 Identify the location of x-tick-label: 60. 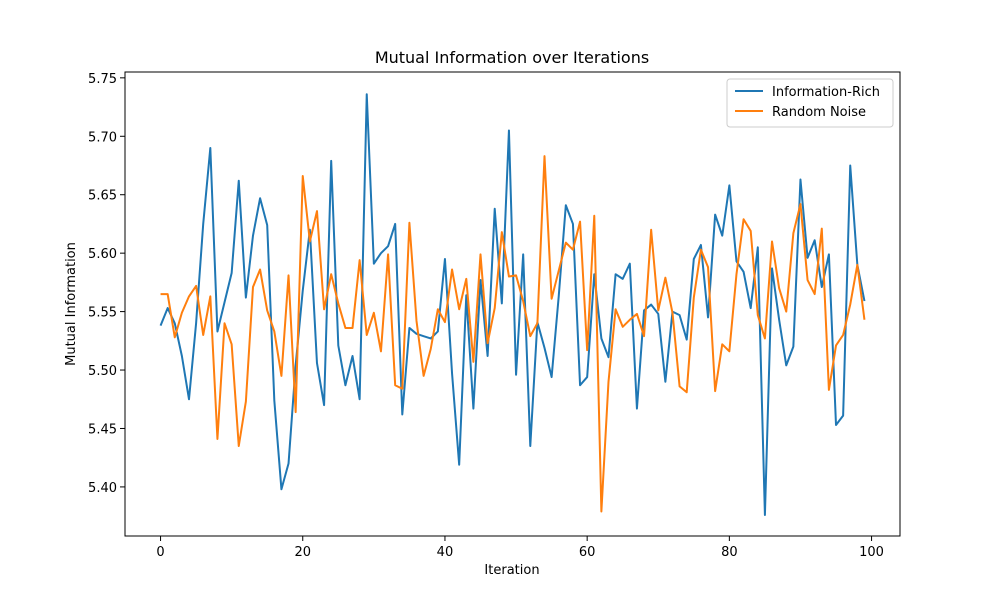
(587, 552).